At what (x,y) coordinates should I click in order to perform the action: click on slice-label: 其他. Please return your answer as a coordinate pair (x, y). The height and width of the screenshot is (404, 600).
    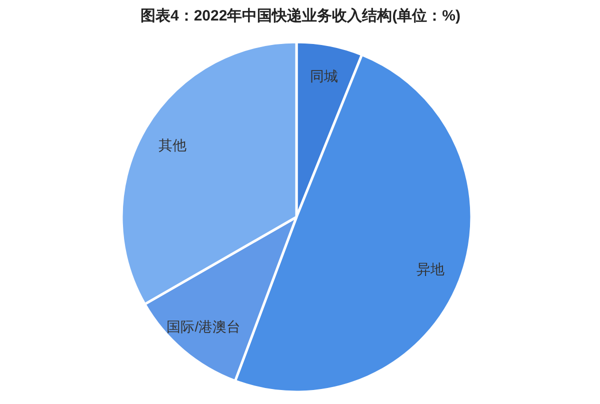
    Looking at the image, I should click on (172, 145).